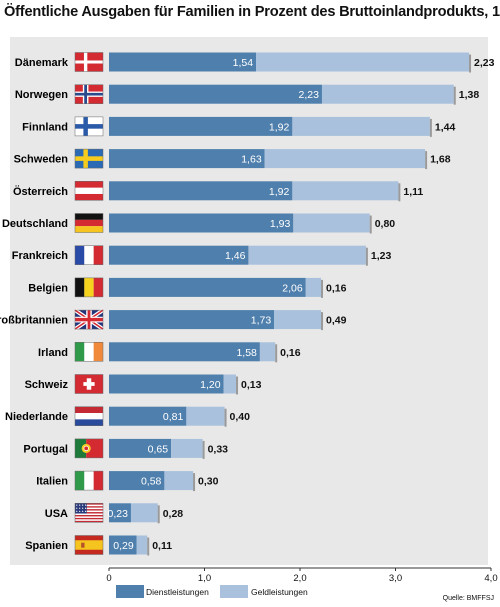  What do you see at coordinates (445, 127) in the screenshot?
I see `value-label-geldleistungen: 1,44` at bounding box center [445, 127].